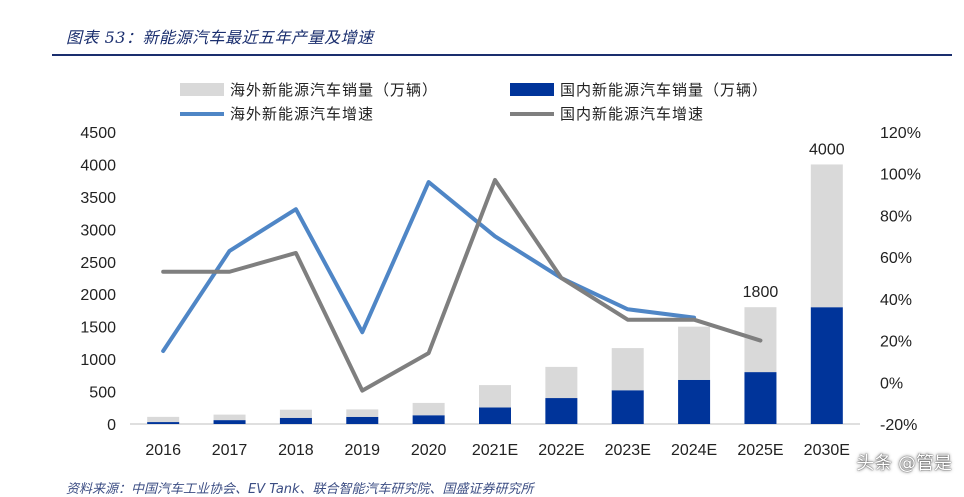  I want to click on left-y-tick-label: 500, so click(102, 393).